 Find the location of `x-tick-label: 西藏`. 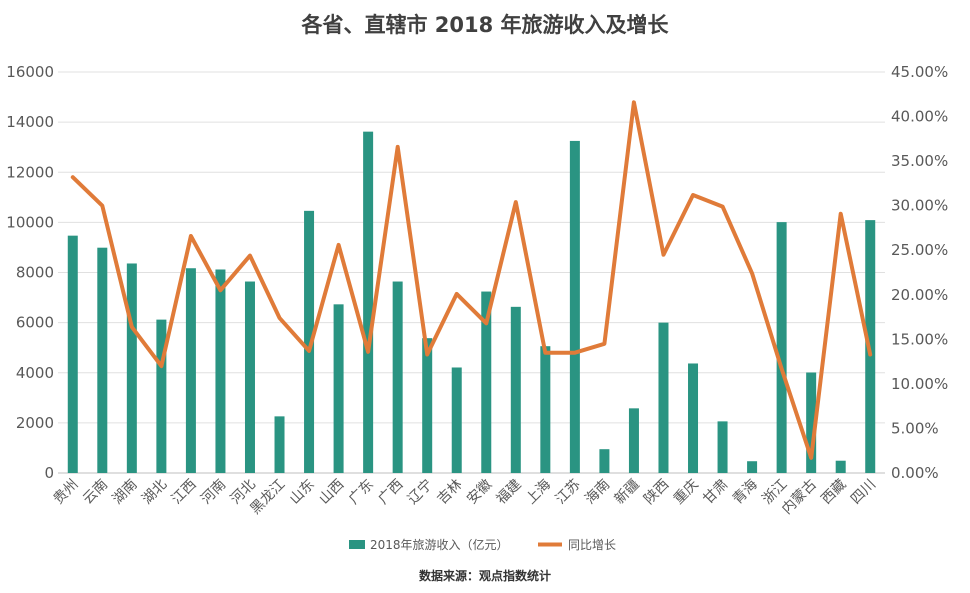

x-tick-label: 西藏 is located at coordinates (833, 492).